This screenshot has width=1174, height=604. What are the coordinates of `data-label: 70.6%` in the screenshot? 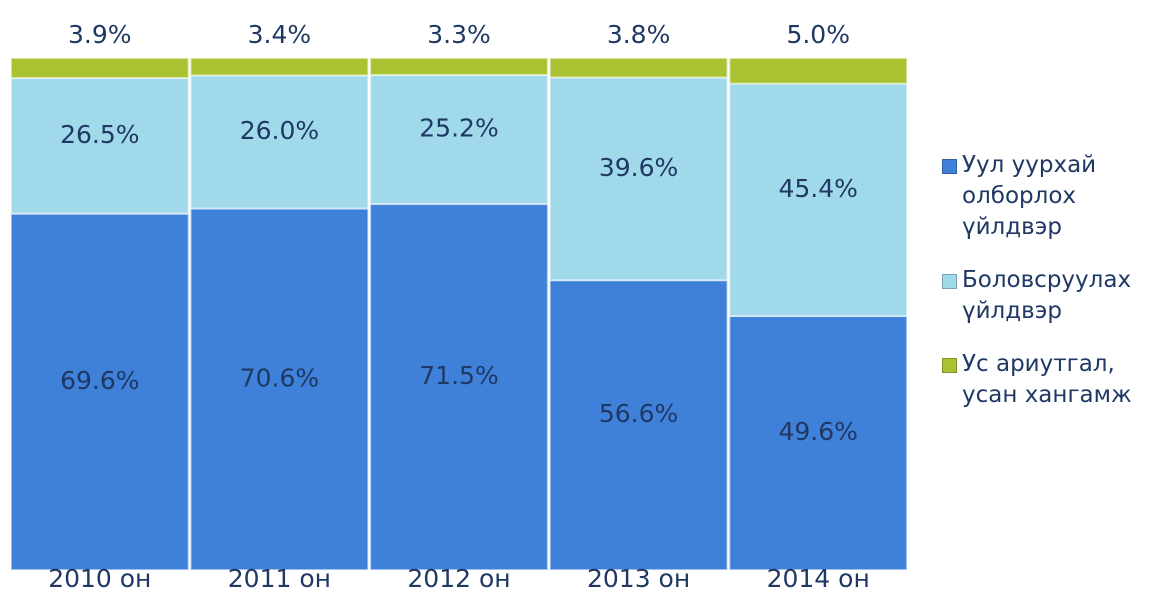 It's located at (279, 377).